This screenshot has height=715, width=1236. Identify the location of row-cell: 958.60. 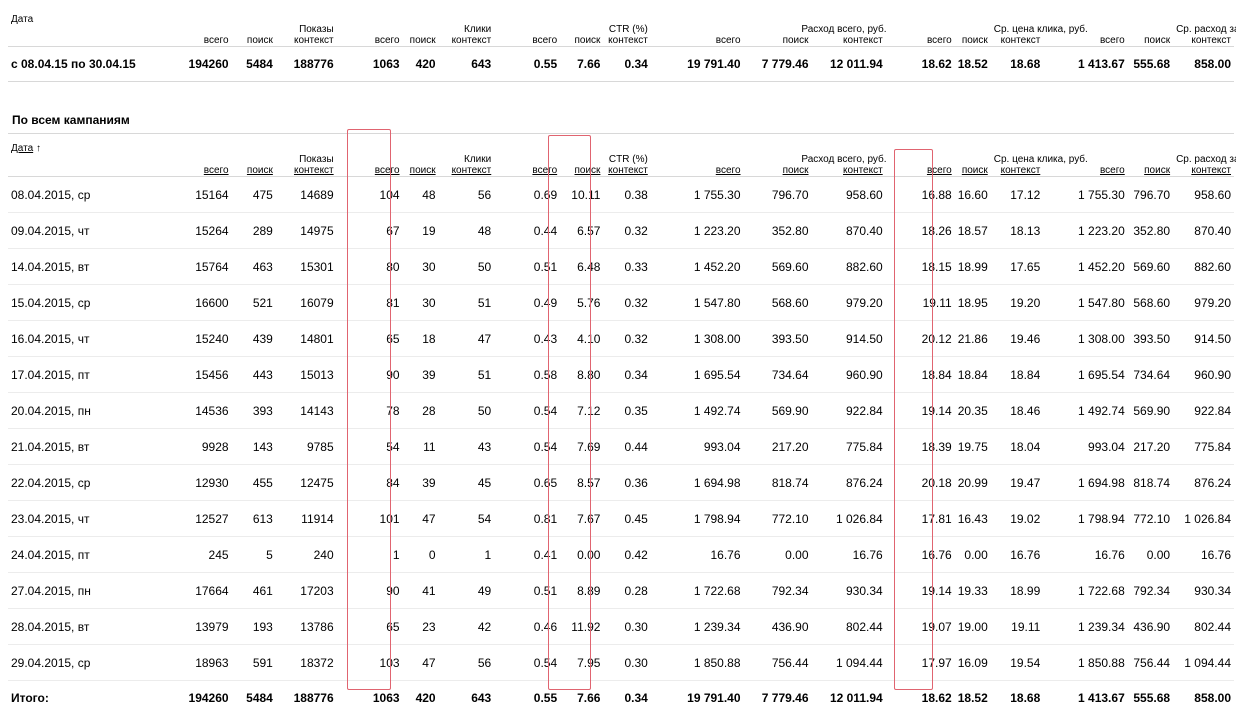
(1203, 195).